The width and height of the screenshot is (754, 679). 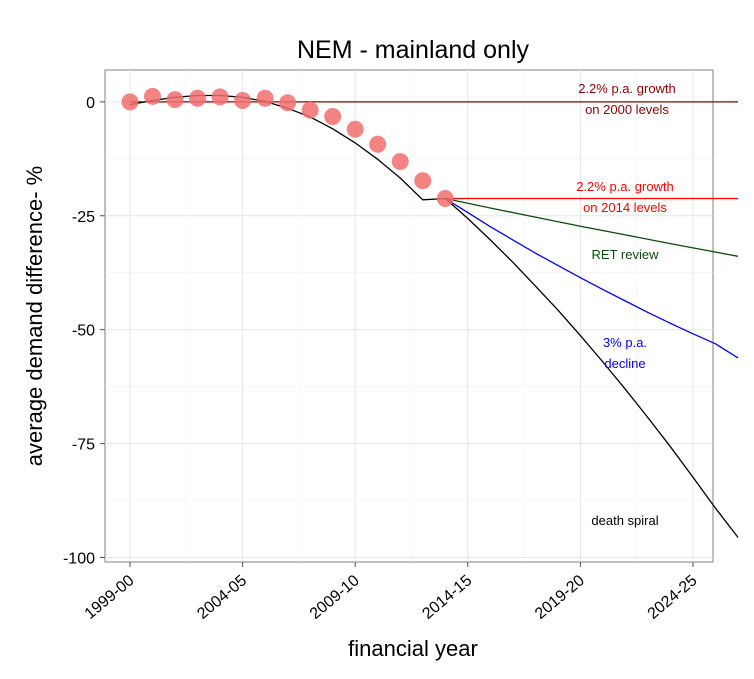 What do you see at coordinates (413, 648) in the screenshot?
I see `x-axis-title: financial year` at bounding box center [413, 648].